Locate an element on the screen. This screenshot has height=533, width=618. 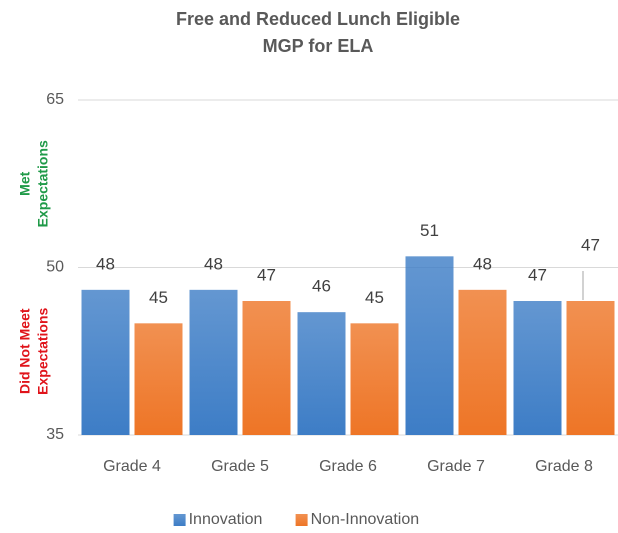
data-label: 51 is located at coordinates (429, 230).